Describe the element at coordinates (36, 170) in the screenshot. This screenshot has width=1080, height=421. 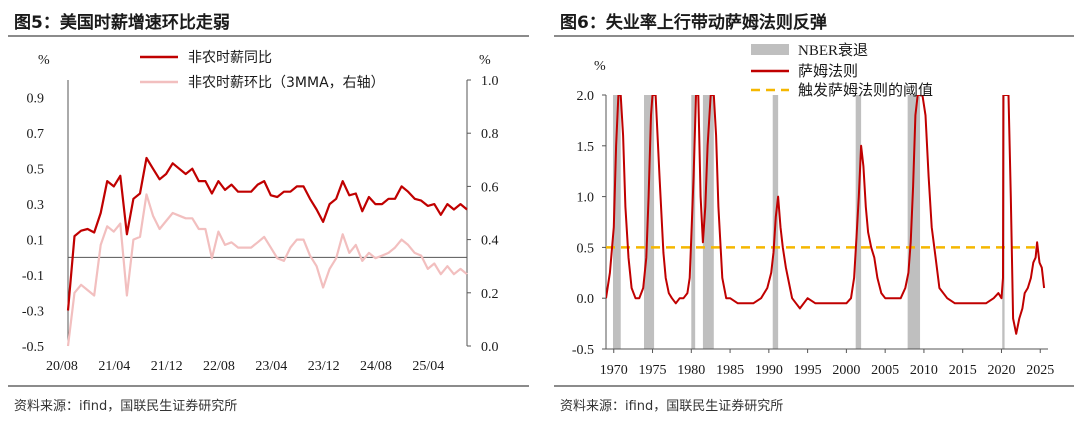
I see `left-y-tick-label: 0.5` at that location.